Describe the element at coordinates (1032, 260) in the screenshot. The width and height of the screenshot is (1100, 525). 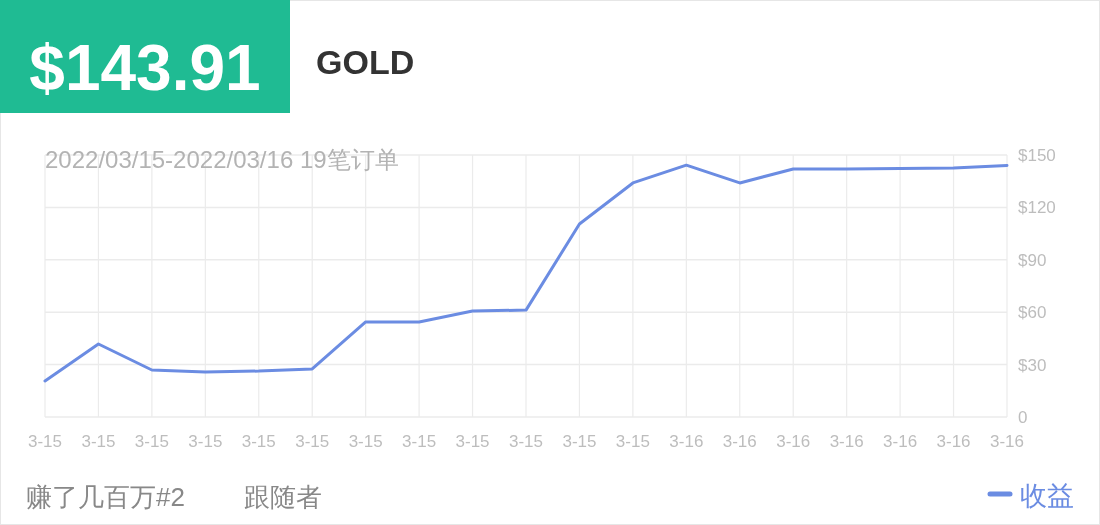
I see `y-tick-label: $90` at that location.